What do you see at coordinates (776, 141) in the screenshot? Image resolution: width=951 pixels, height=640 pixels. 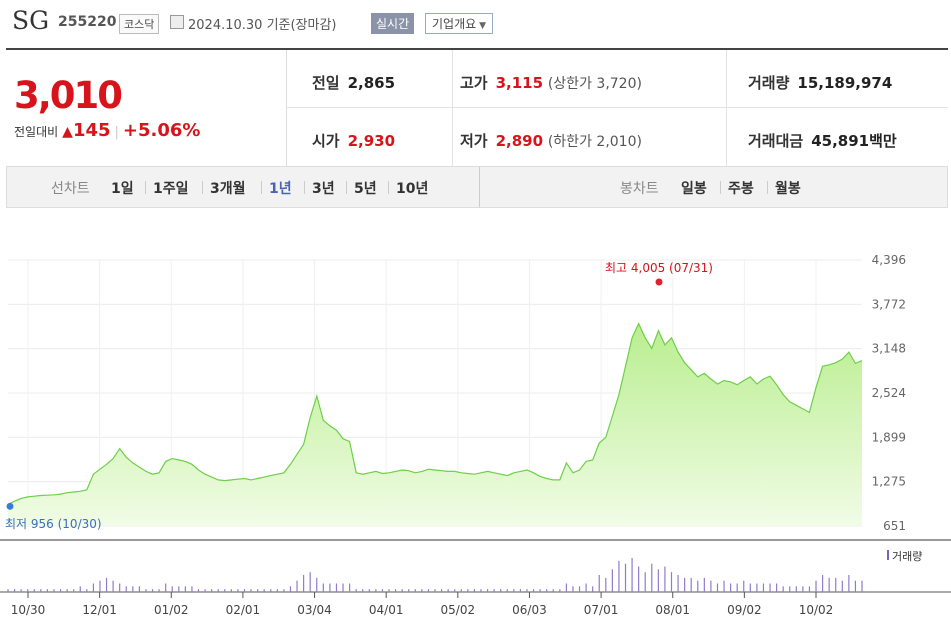 I see `amount-label: 거래대금` at bounding box center [776, 141].